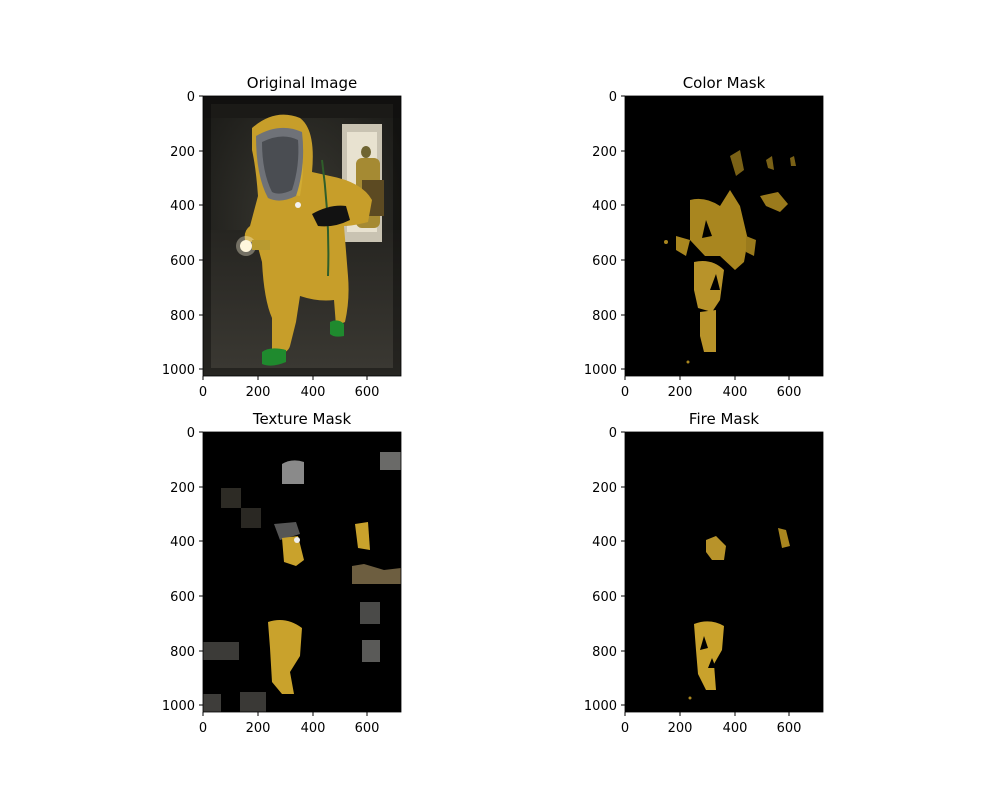  What do you see at coordinates (724, 236) in the screenshot?
I see `color-mask-image` at bounding box center [724, 236].